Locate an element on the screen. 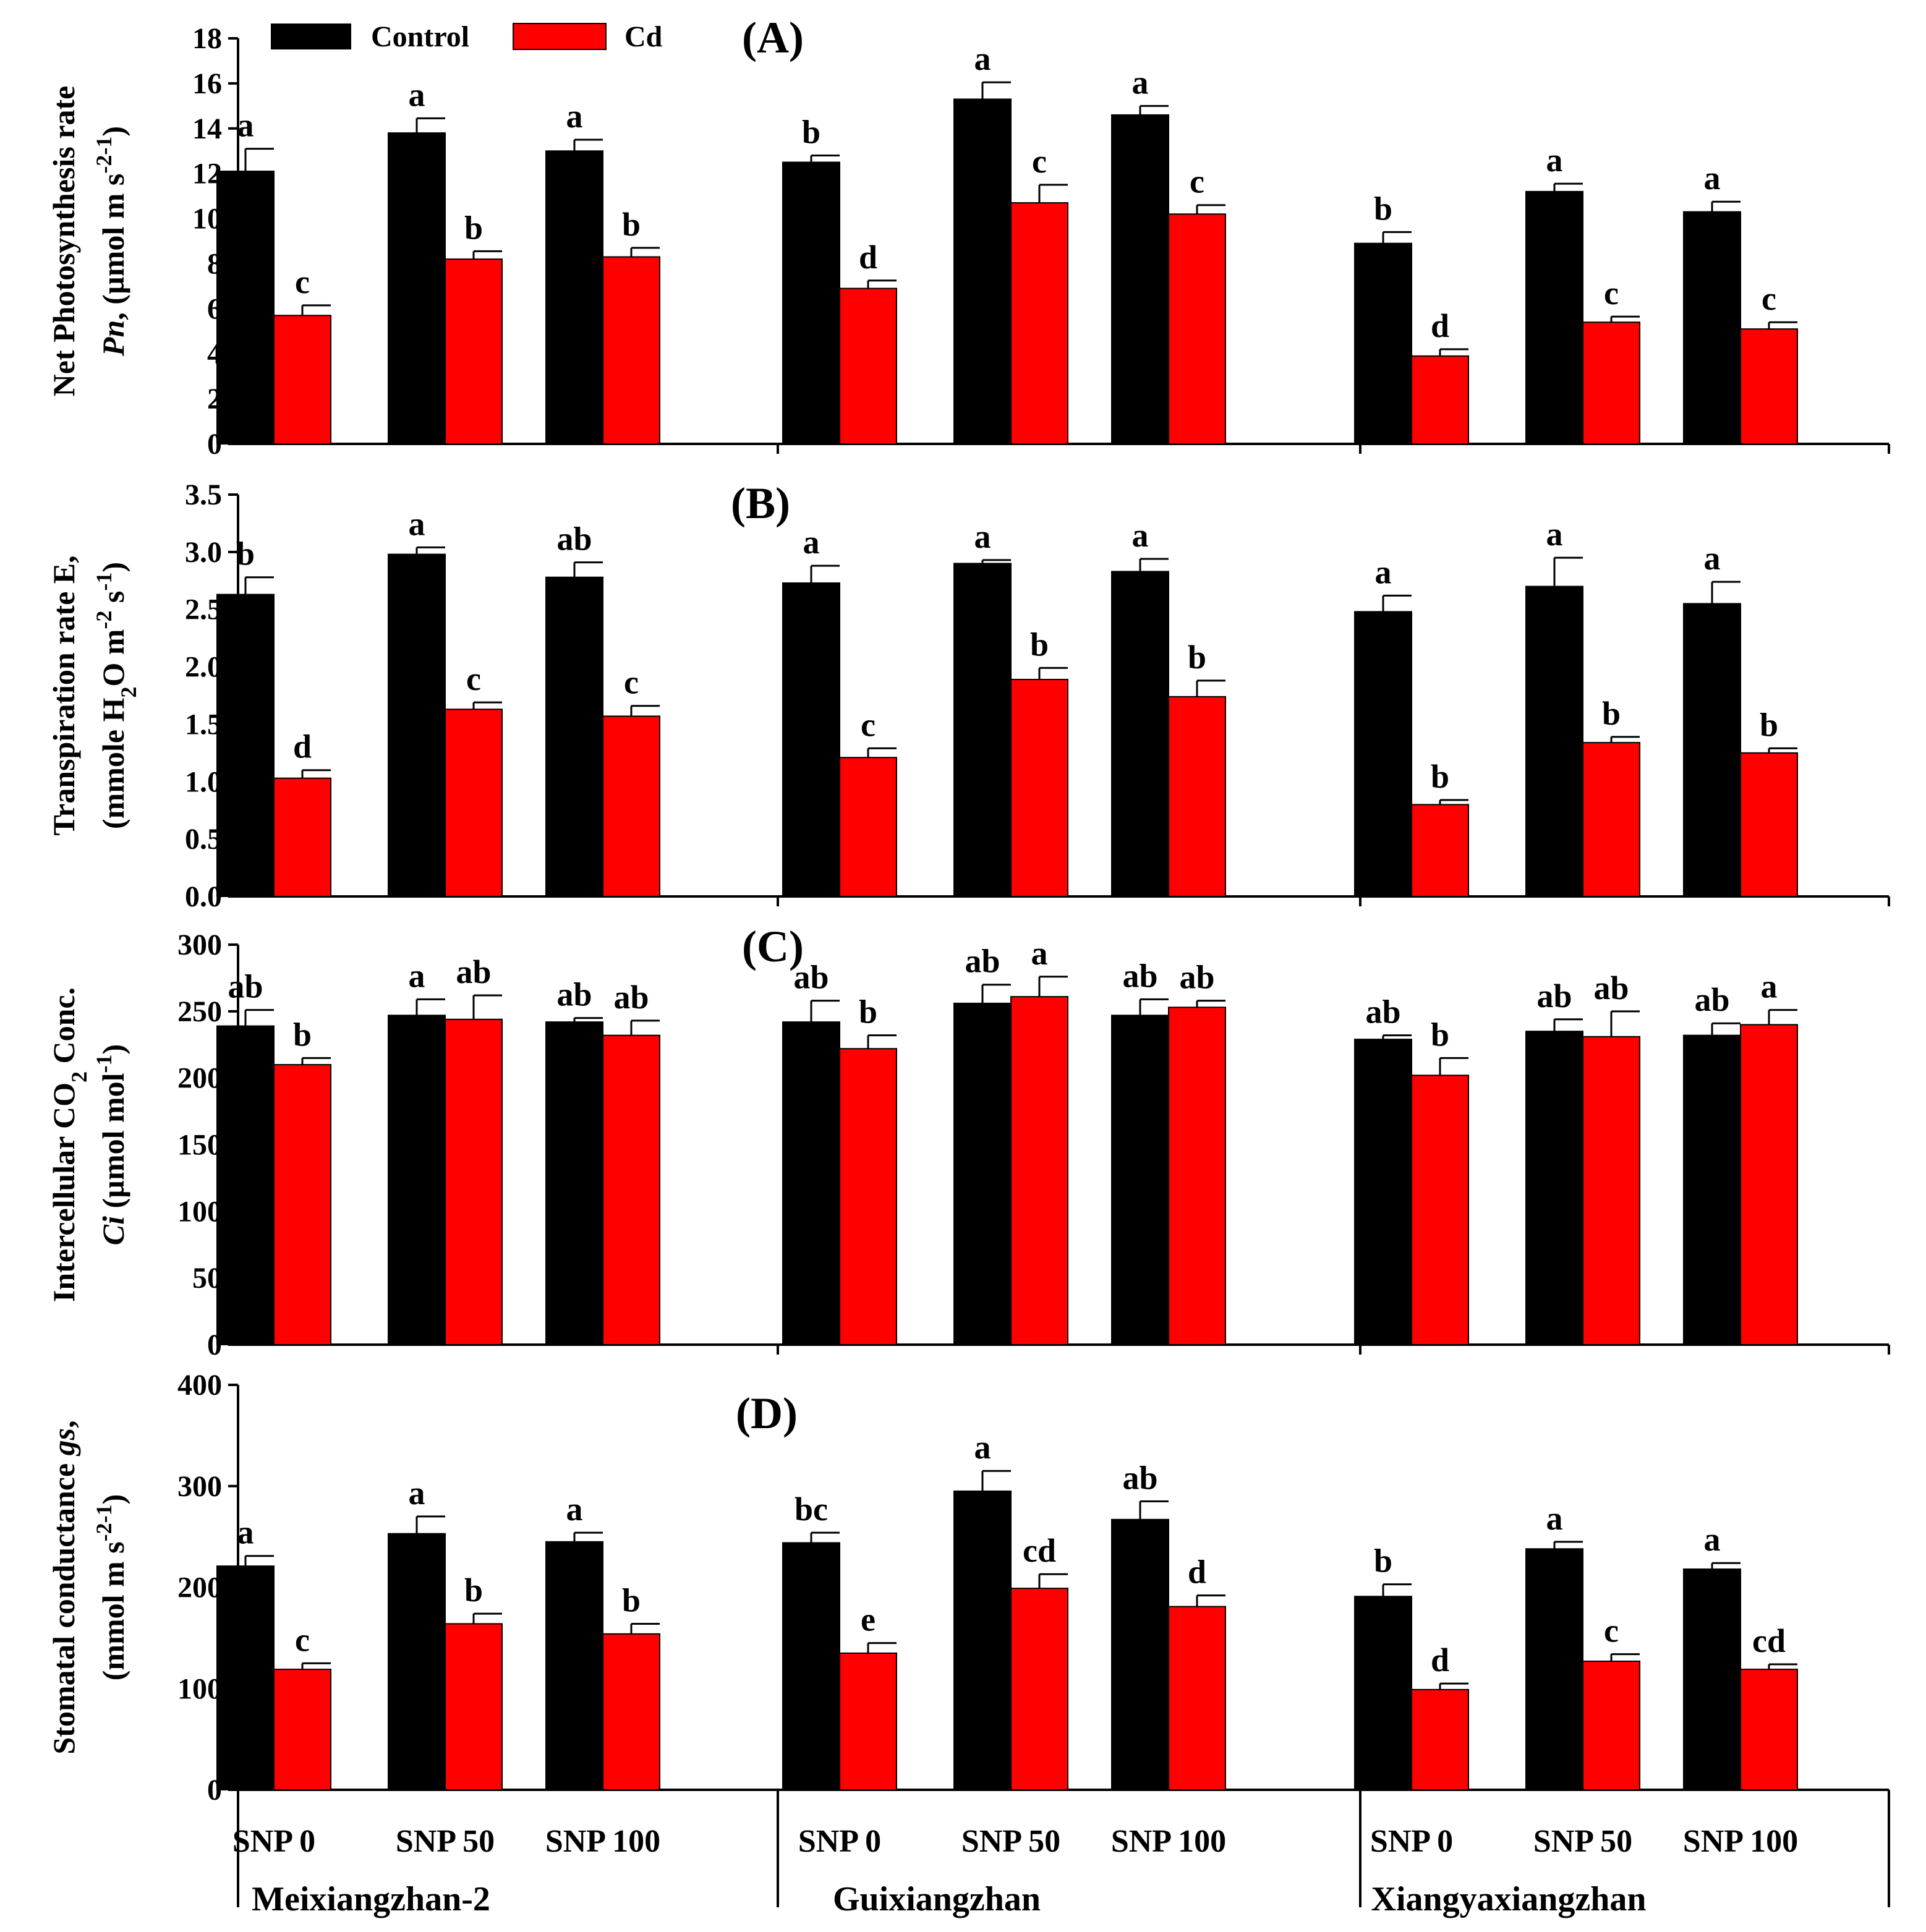 The width and height of the screenshot is (1926, 1932). y-tick-label: 250 is located at coordinates (199, 1012).